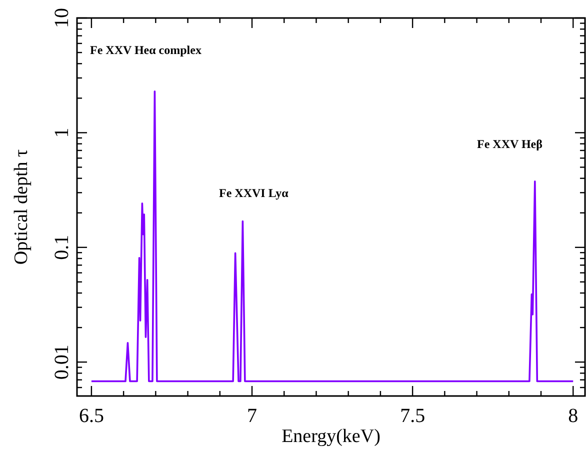 The width and height of the screenshot is (586, 454). I want to click on y-tick-label: 10, so click(62, 18).